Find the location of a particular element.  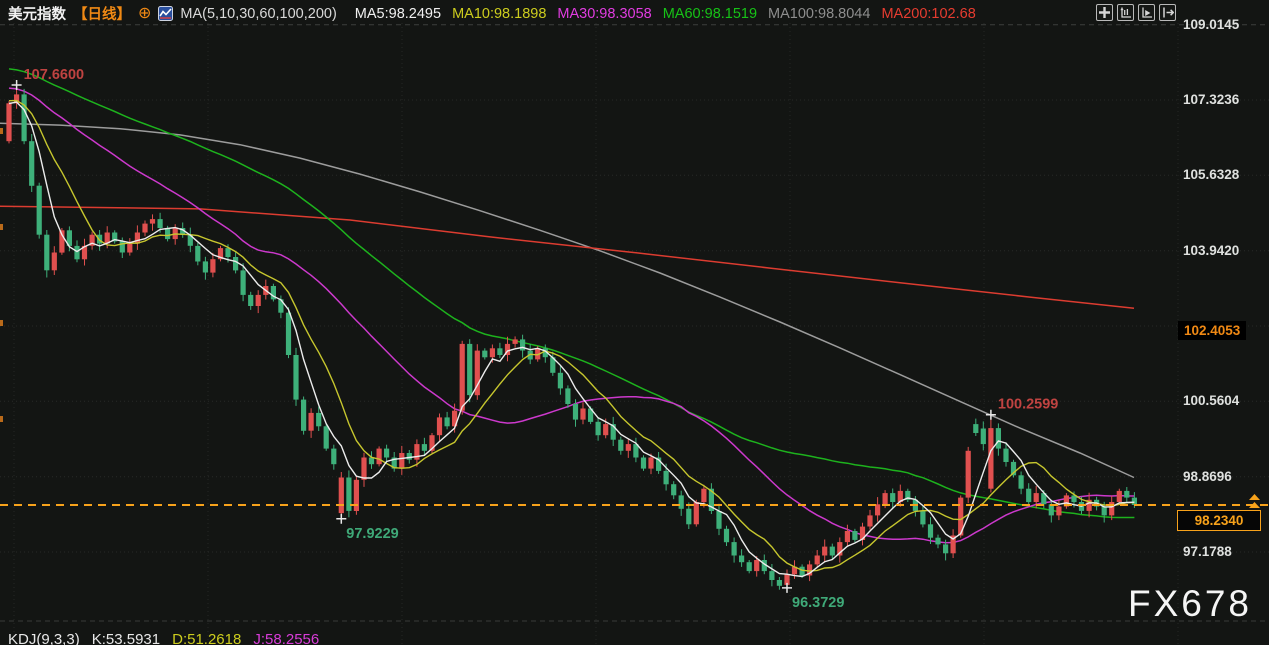

timeframe-label: 【日线】 is located at coordinates (102, 15).